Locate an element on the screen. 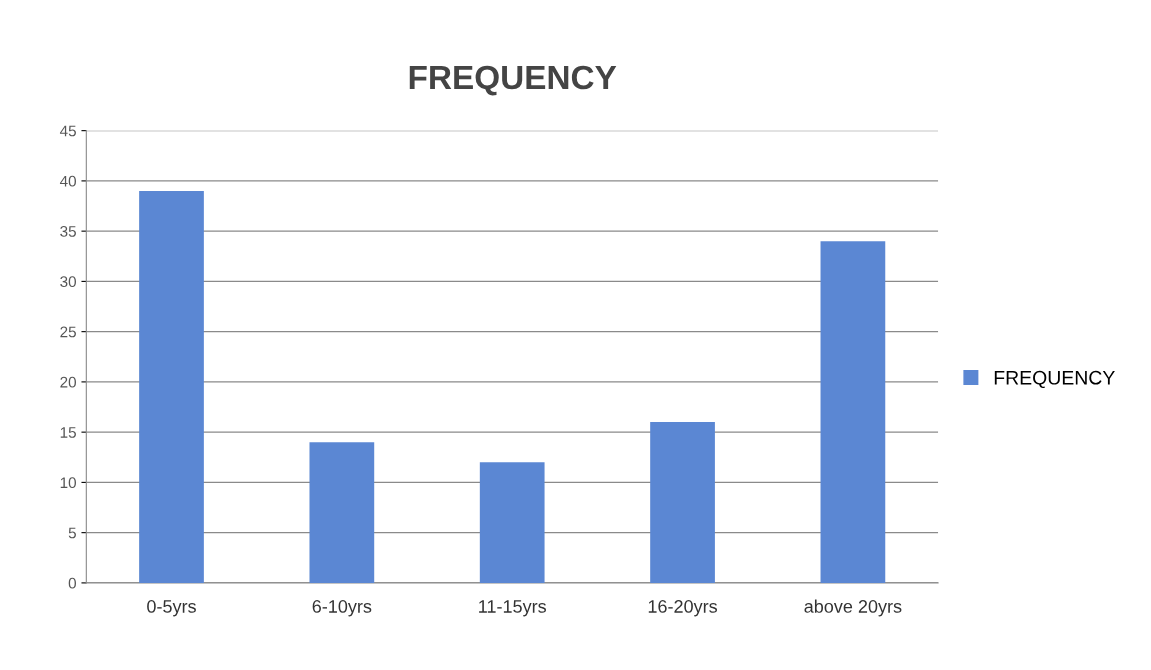  y-tick-label: 10 is located at coordinates (68, 483).